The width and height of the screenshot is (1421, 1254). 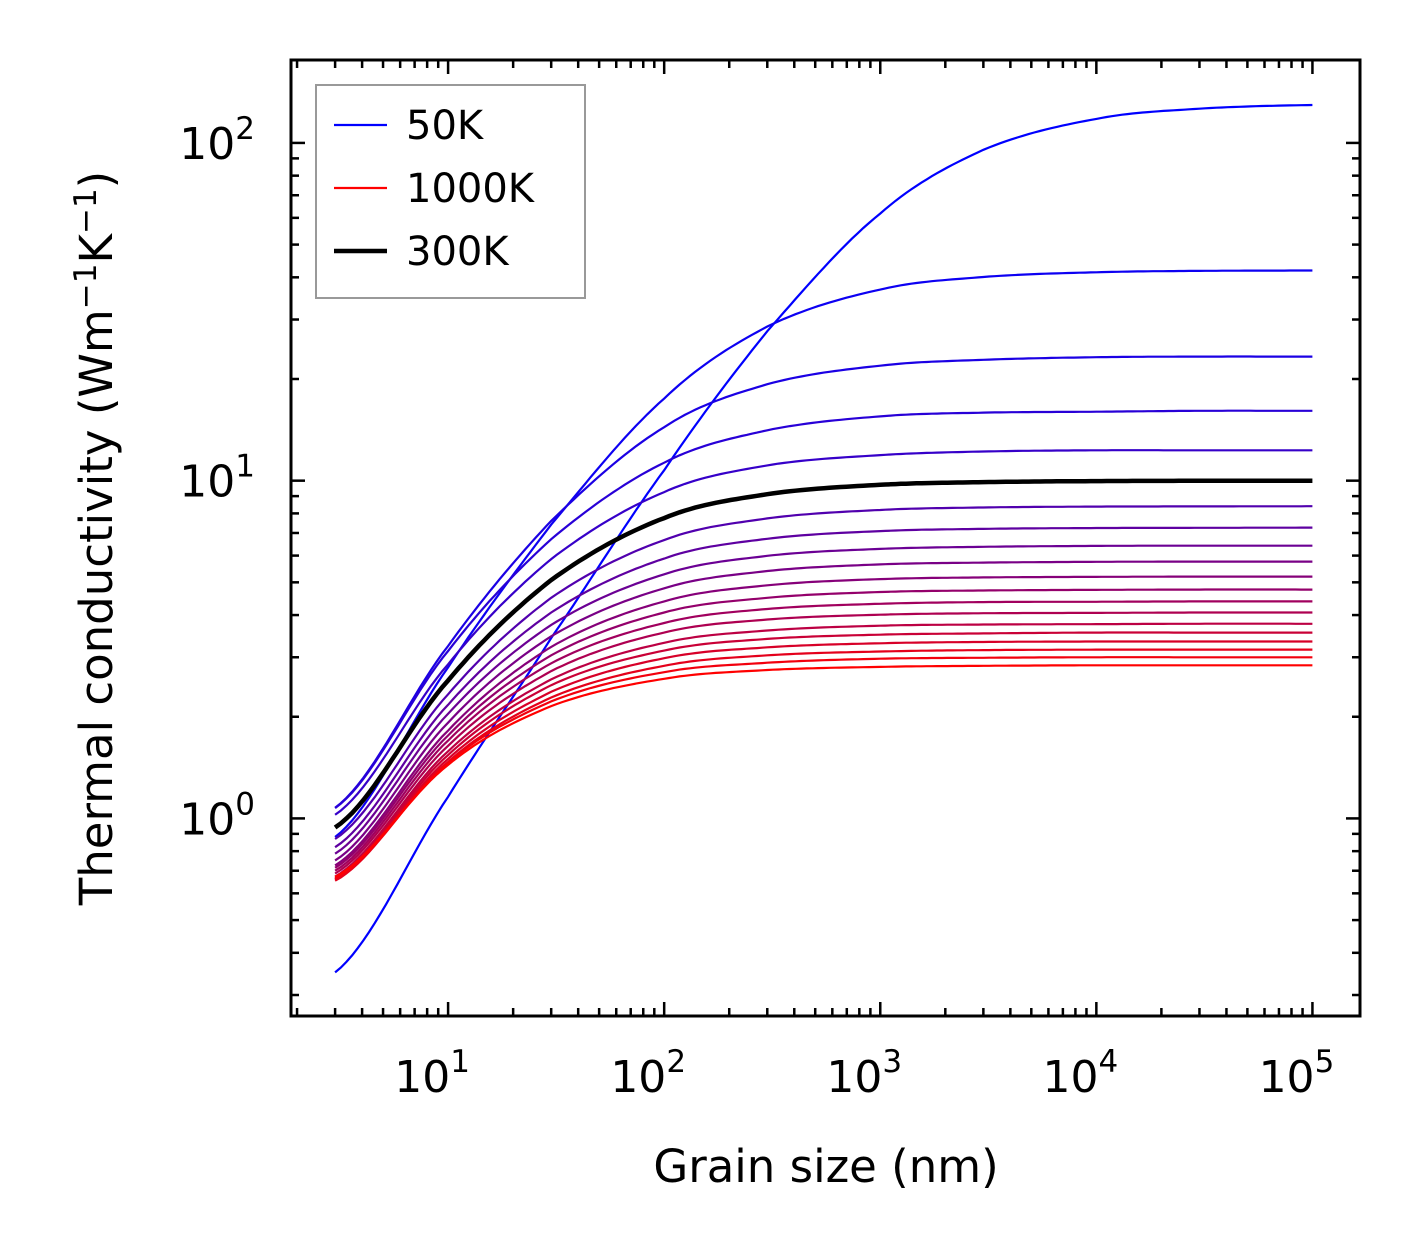 I want to click on legend-item: 300K, so click(x=422, y=252).